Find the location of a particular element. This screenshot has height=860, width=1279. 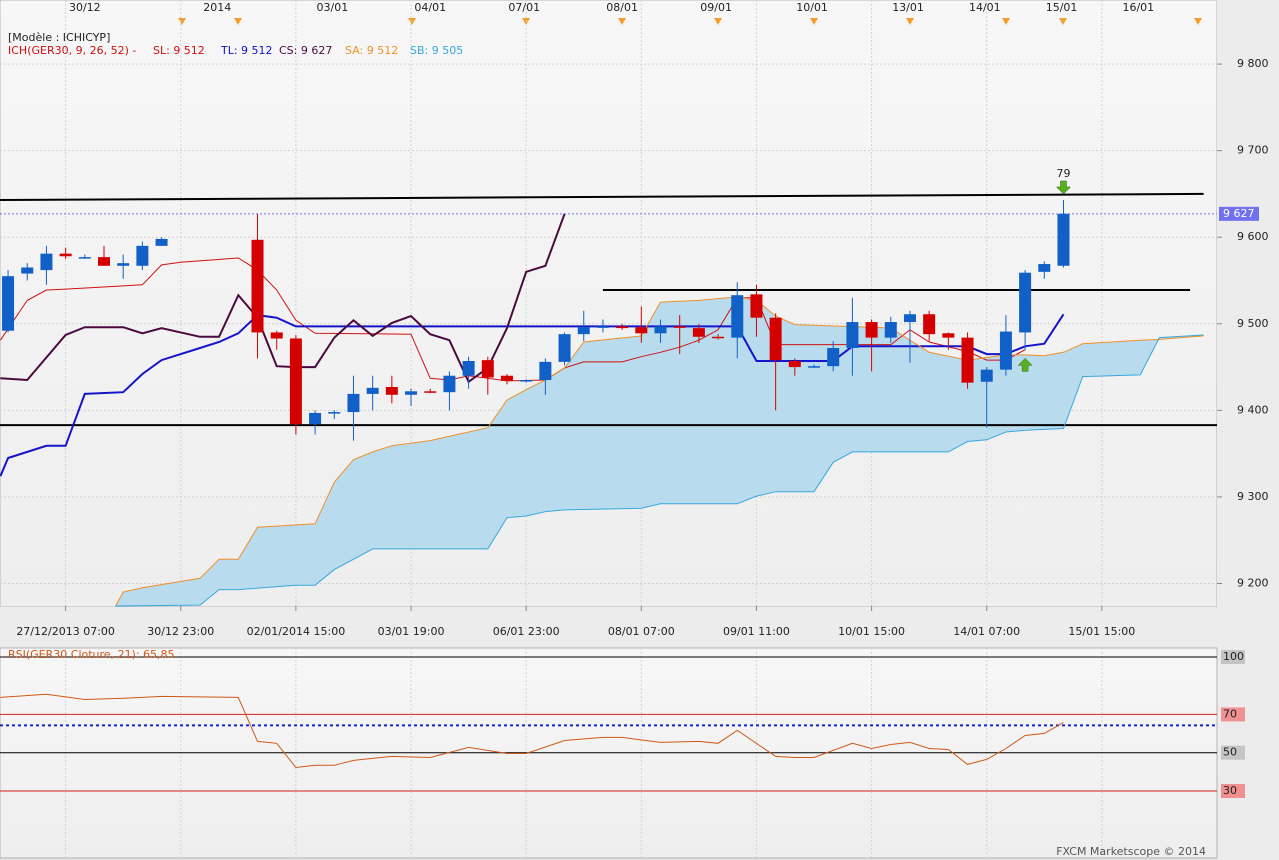

x-tick-label: 10/01 15:00 is located at coordinates (871, 631).